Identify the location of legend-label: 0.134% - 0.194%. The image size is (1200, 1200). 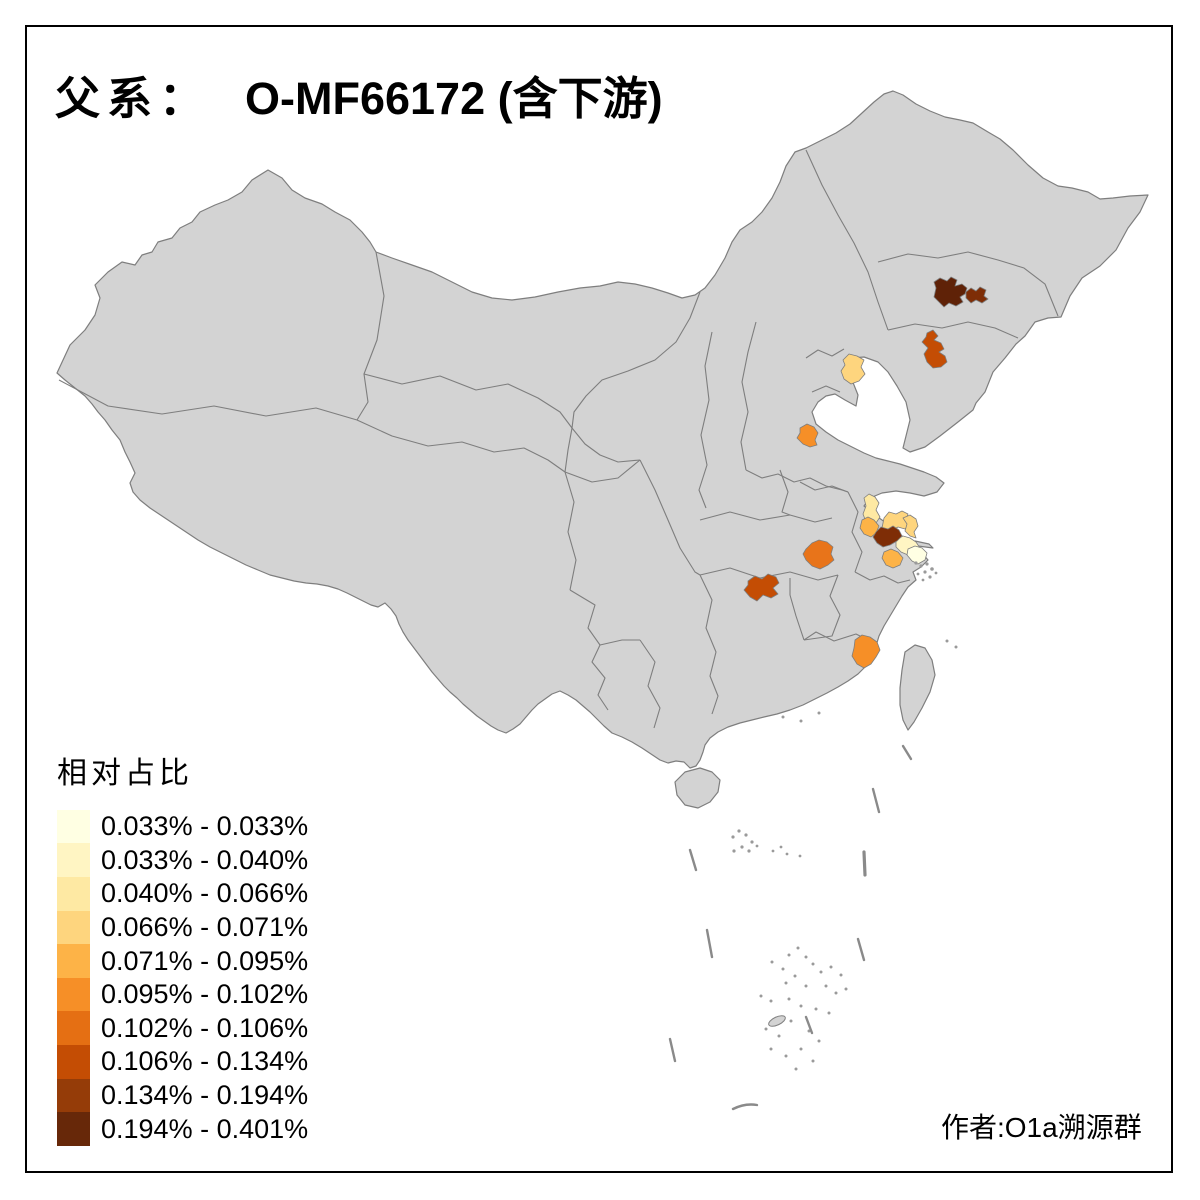
(205, 1095).